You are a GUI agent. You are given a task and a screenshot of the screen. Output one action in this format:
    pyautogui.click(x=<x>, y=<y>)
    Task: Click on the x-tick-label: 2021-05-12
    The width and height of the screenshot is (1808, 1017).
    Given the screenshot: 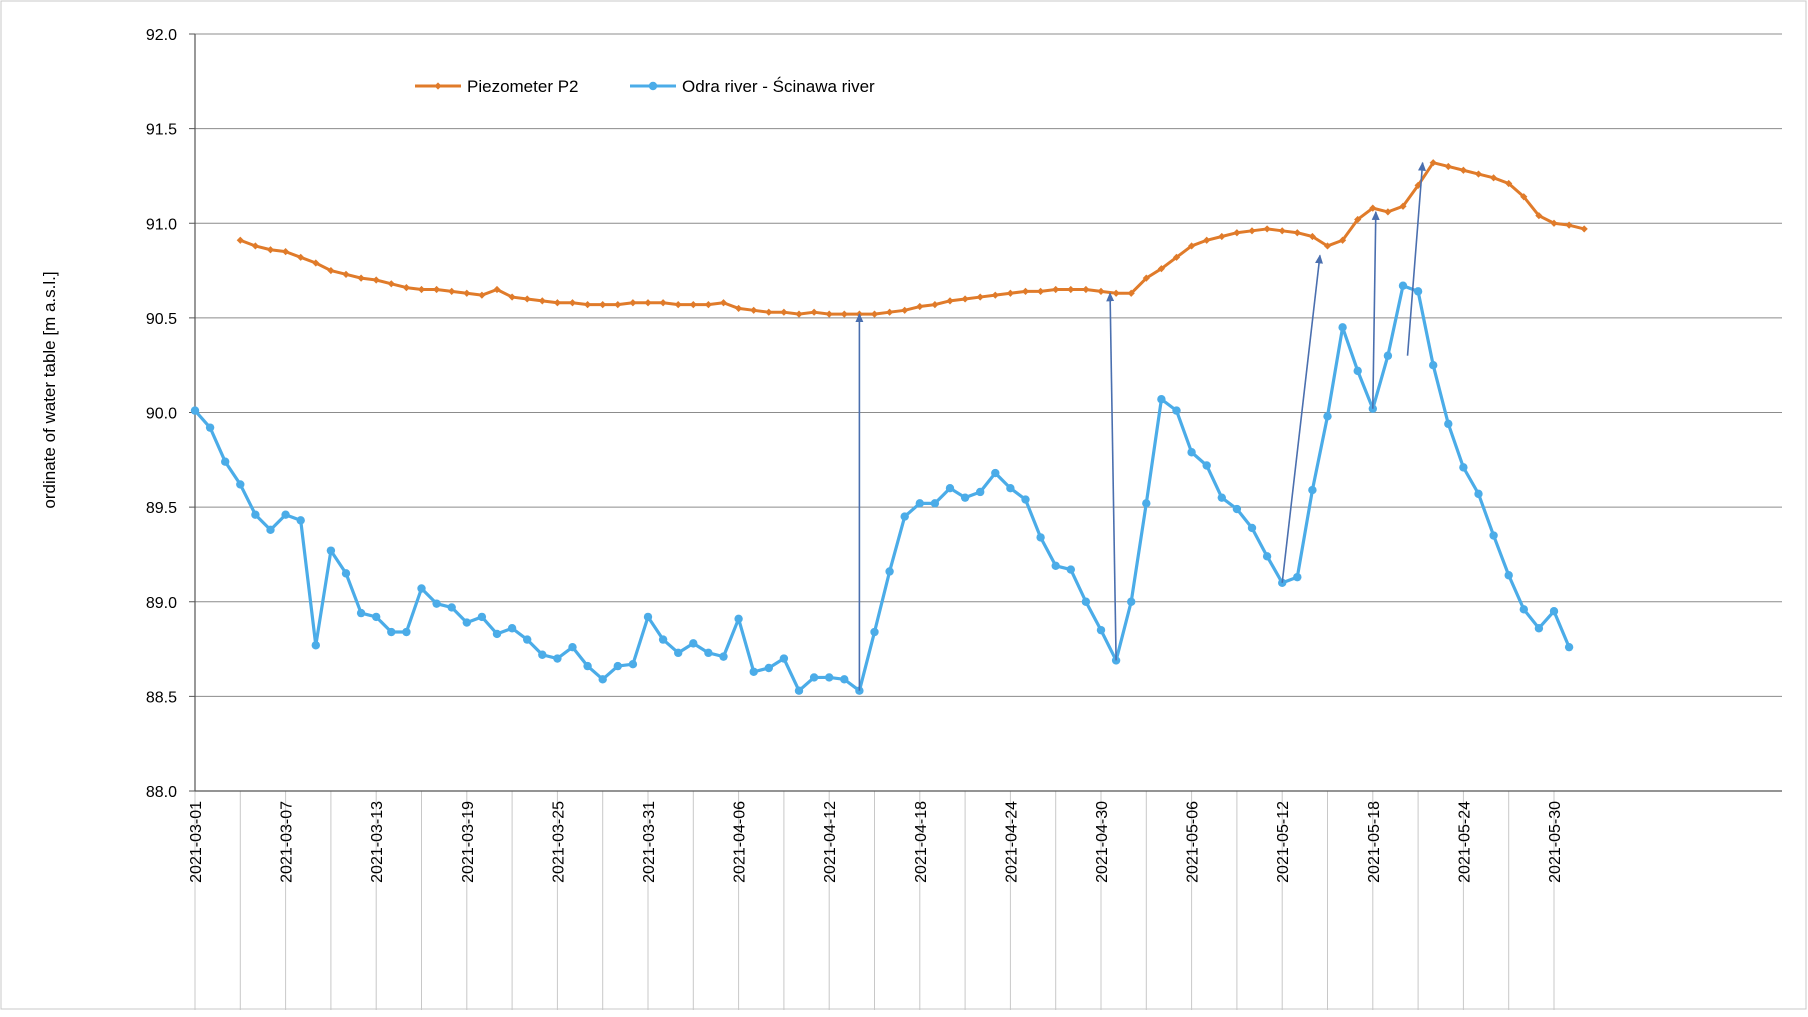 What is the action you would take?
    pyautogui.click(x=1283, y=842)
    